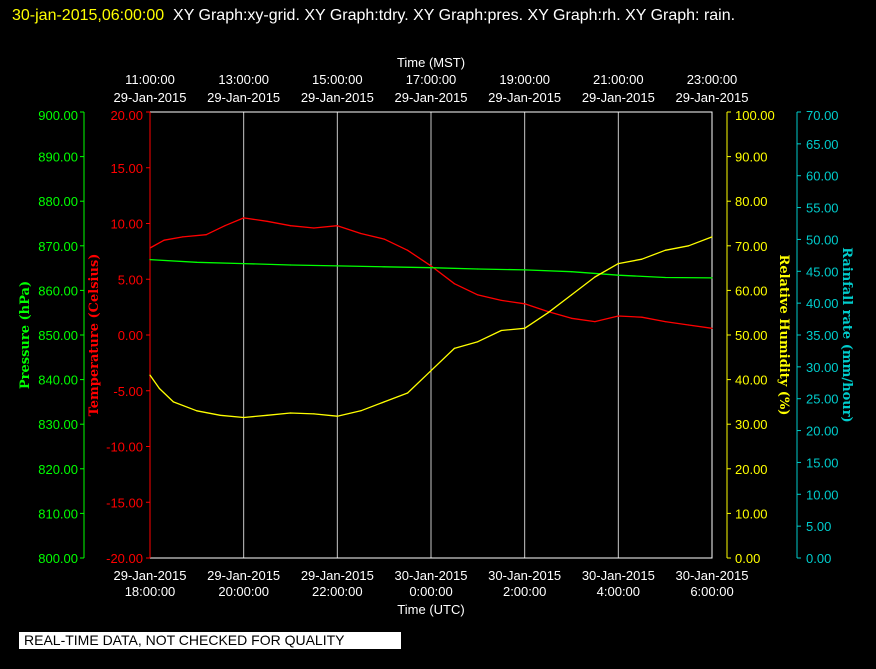  I want to click on x-top-tick-time: 19:00:00, so click(524, 79).